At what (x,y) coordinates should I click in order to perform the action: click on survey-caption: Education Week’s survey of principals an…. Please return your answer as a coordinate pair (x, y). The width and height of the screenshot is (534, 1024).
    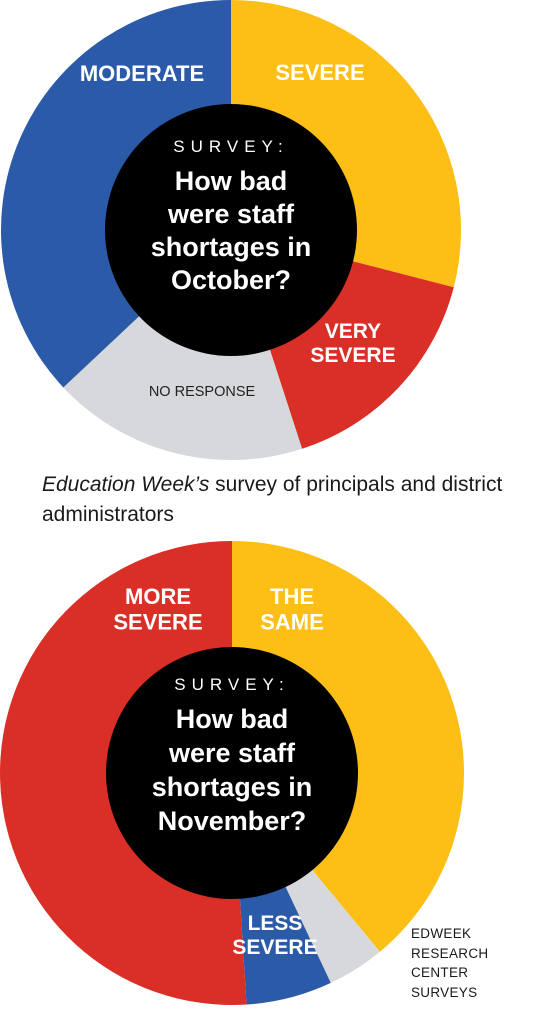
    Looking at the image, I should click on (277, 500).